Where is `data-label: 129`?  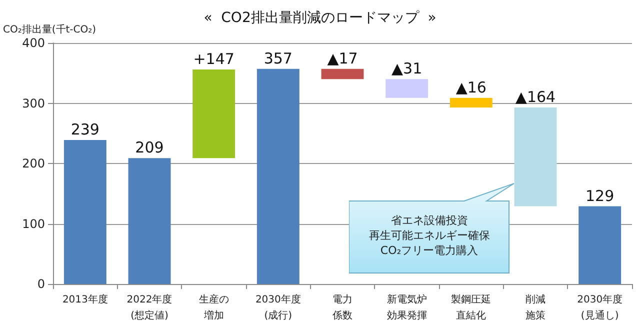 data-label: 129 is located at coordinates (600, 195).